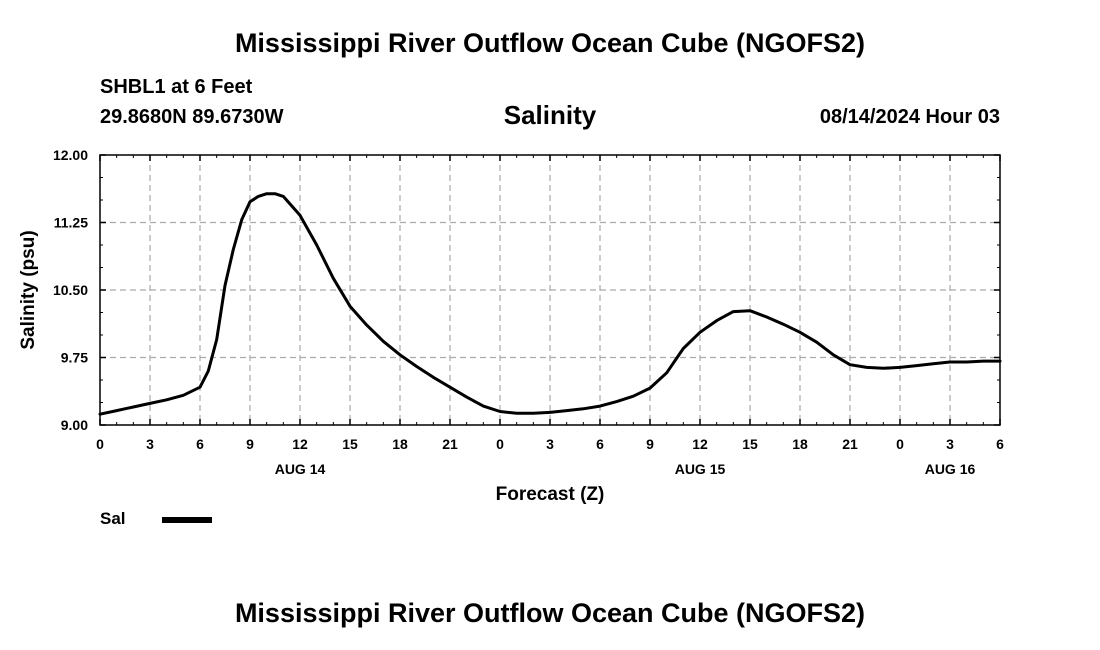 This screenshot has width=1100, height=650. Describe the element at coordinates (700, 469) in the screenshot. I see `day-label: AUG 15` at that location.